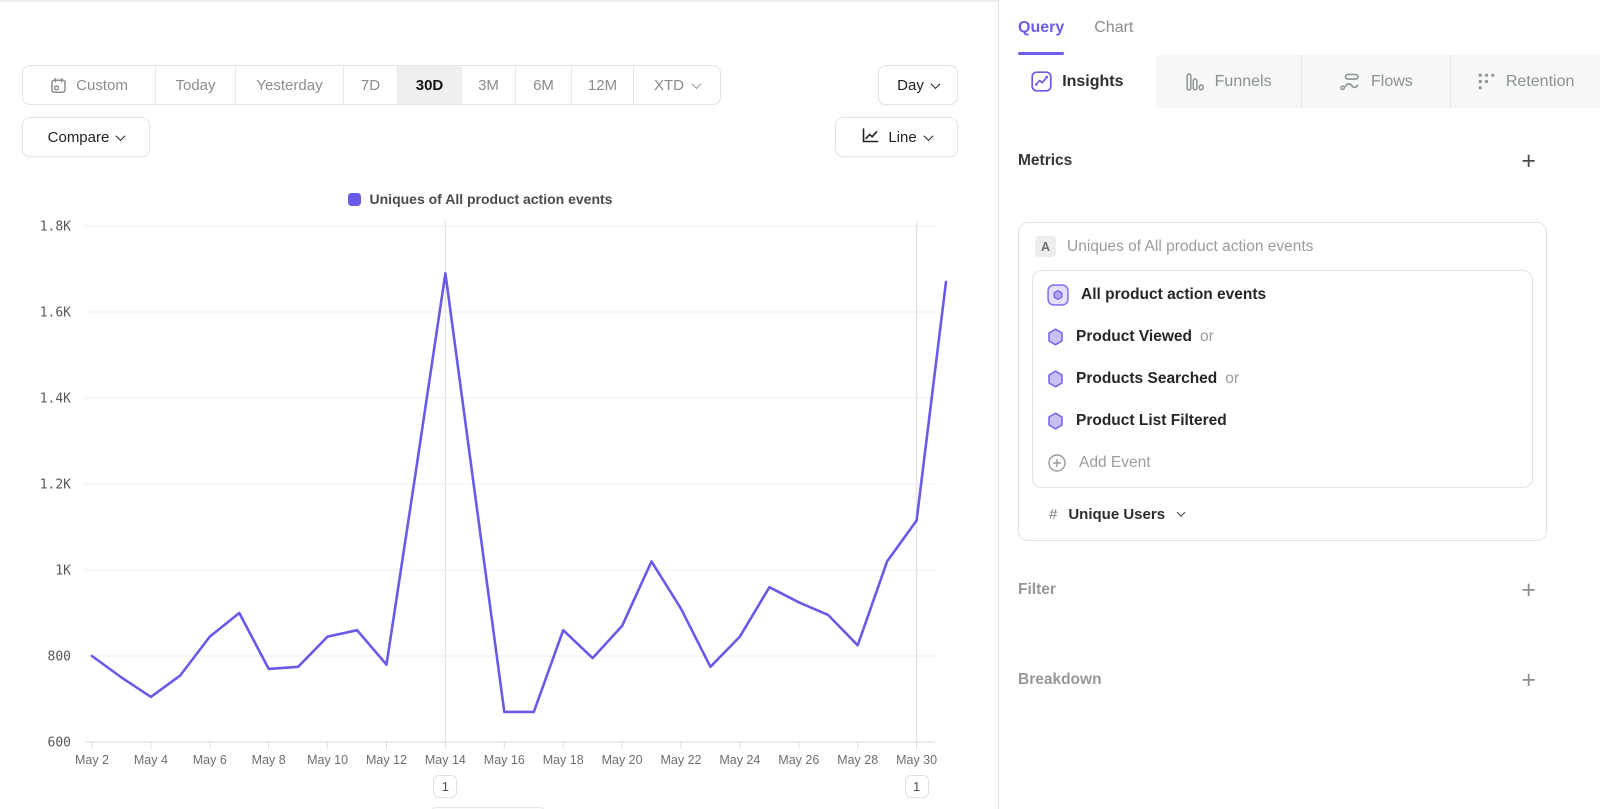 The width and height of the screenshot is (1600, 809). I want to click on svg-text: May 26, so click(798, 760).